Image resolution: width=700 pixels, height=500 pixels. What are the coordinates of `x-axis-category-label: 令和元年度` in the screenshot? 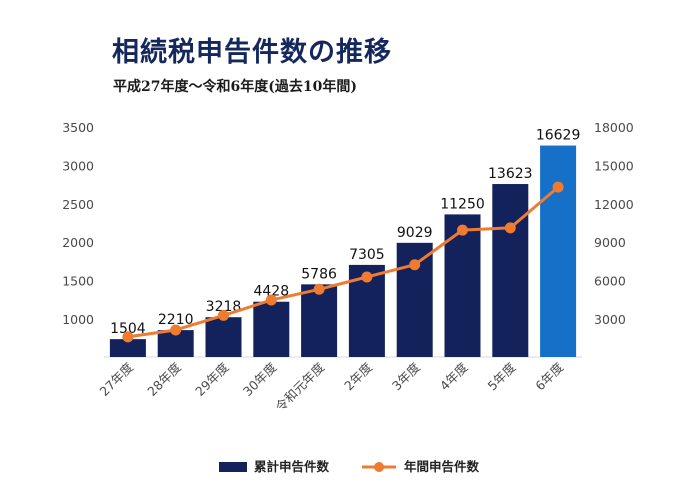 It's located at (299, 386).